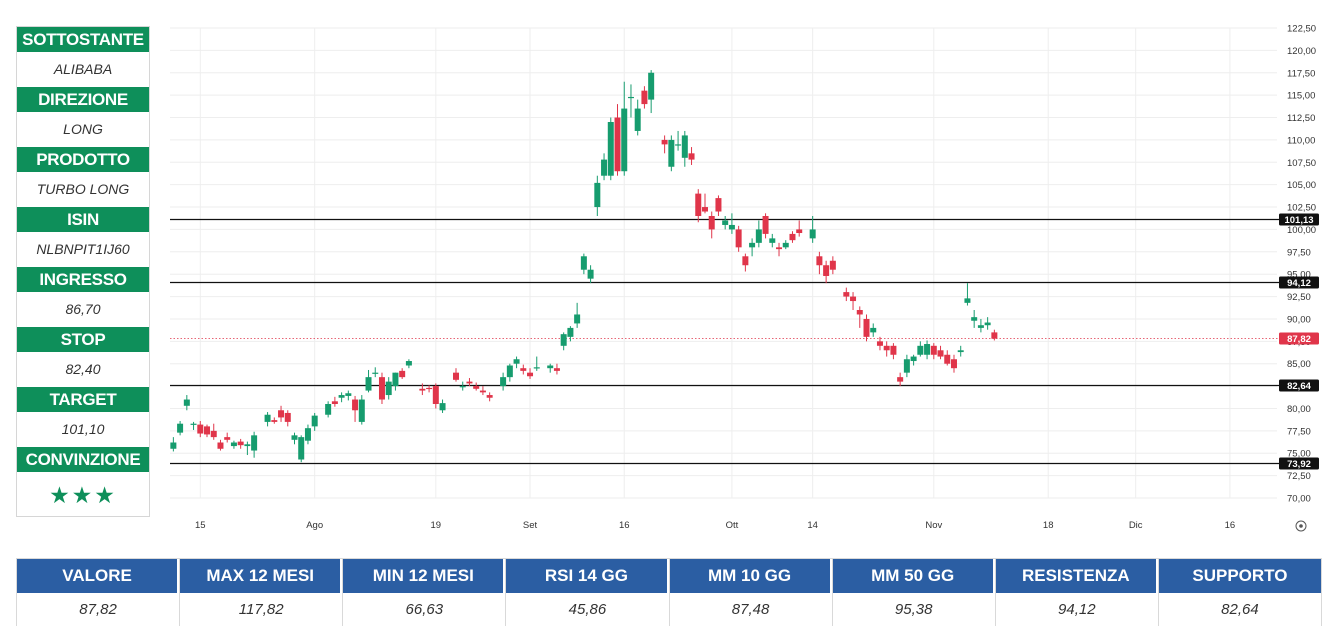 This screenshot has height=630, width=1327. I want to click on stat-column: MM 50 GG 95,38, so click(914, 593).